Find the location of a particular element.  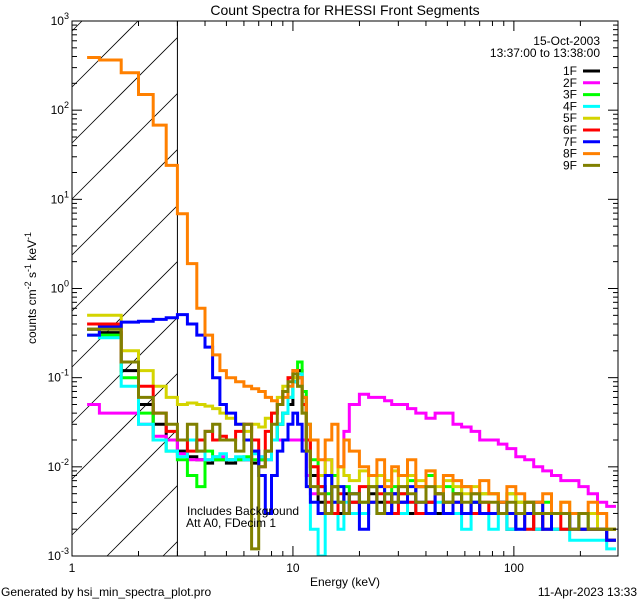

legend-label-2F: 2F is located at coordinates (570, 83).